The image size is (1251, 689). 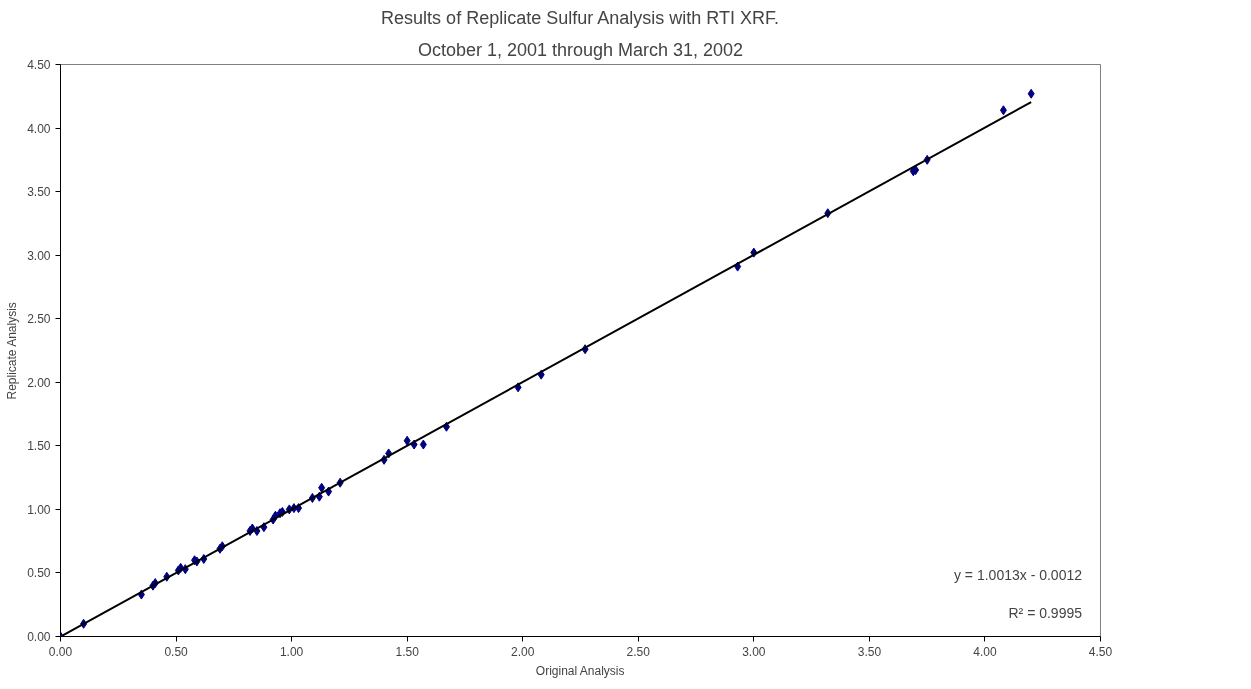 What do you see at coordinates (176, 651) in the screenshot?
I see `x-tick-label: 0.50` at bounding box center [176, 651].